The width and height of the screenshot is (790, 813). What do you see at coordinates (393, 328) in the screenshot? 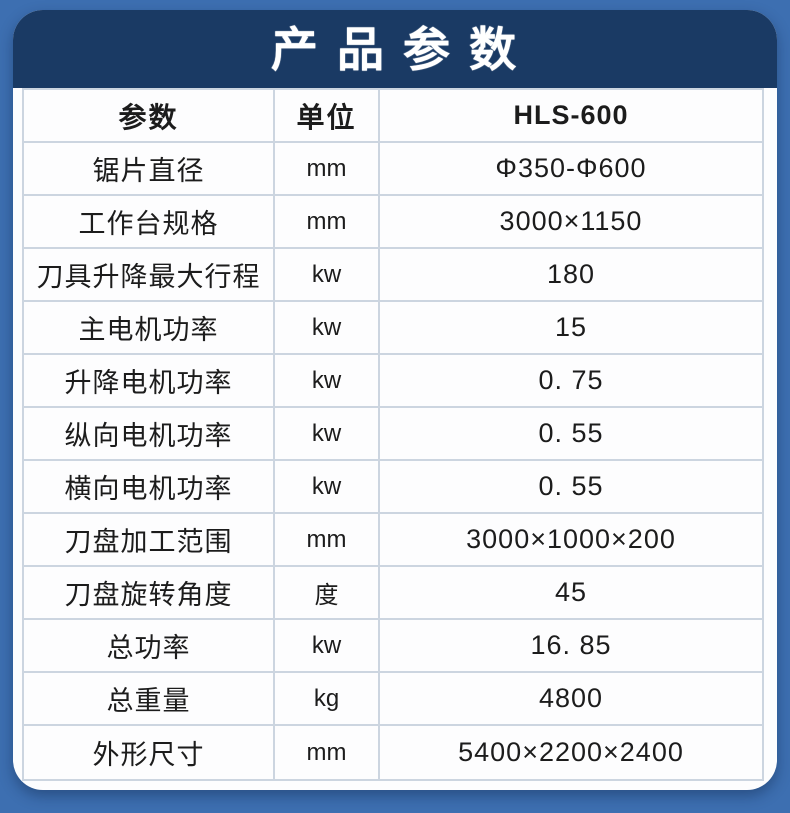
I see `table-row: 主电机功率 kw 15` at bounding box center [393, 328].